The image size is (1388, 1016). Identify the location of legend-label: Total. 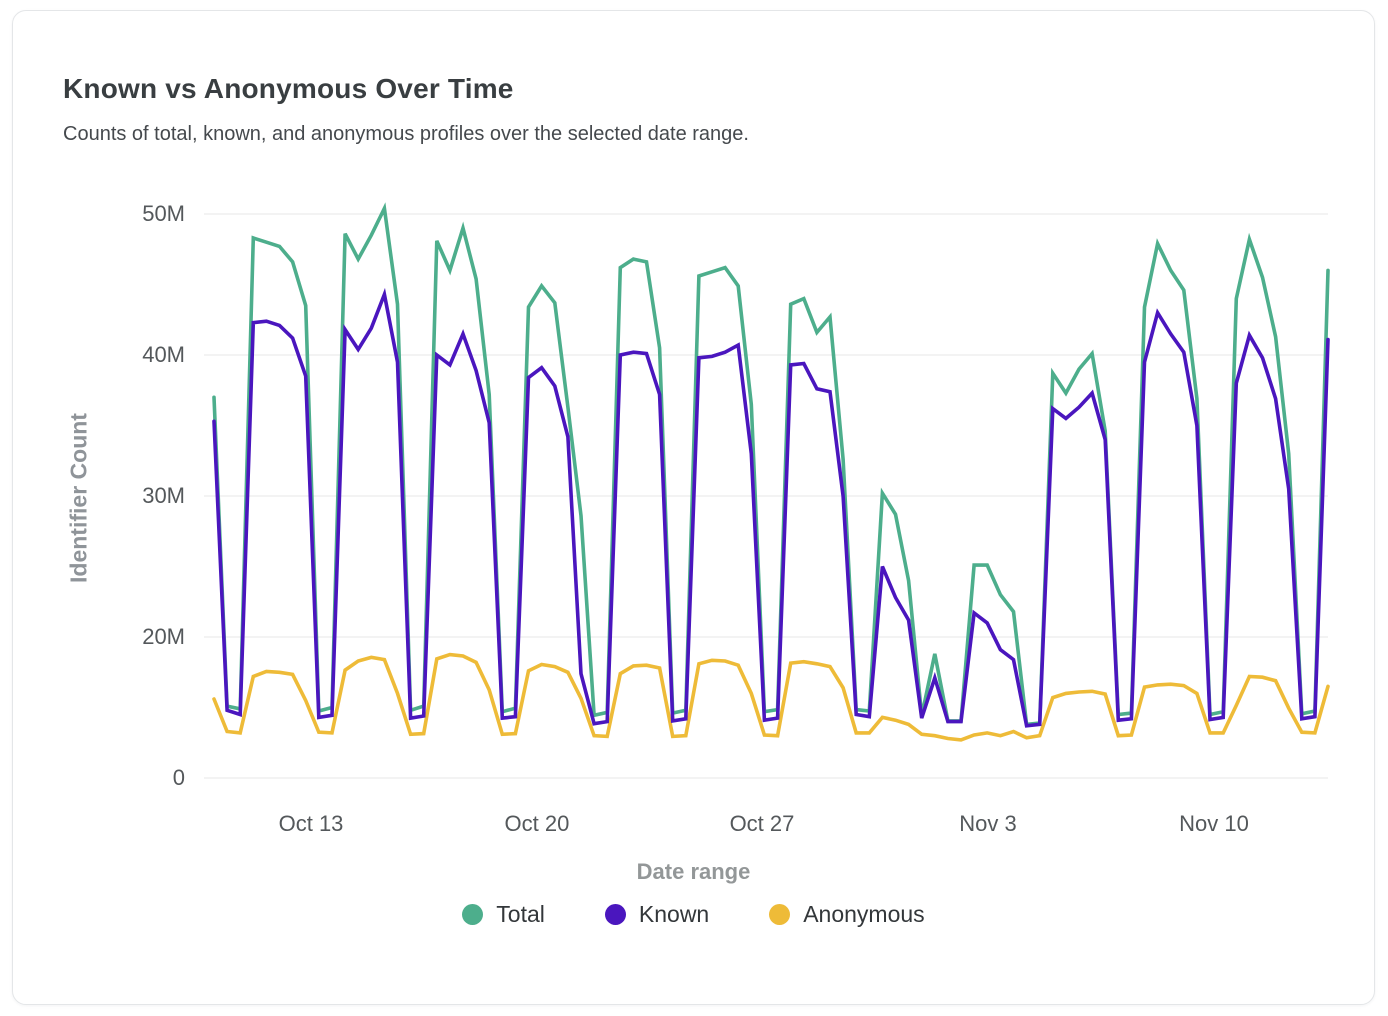
(520, 914).